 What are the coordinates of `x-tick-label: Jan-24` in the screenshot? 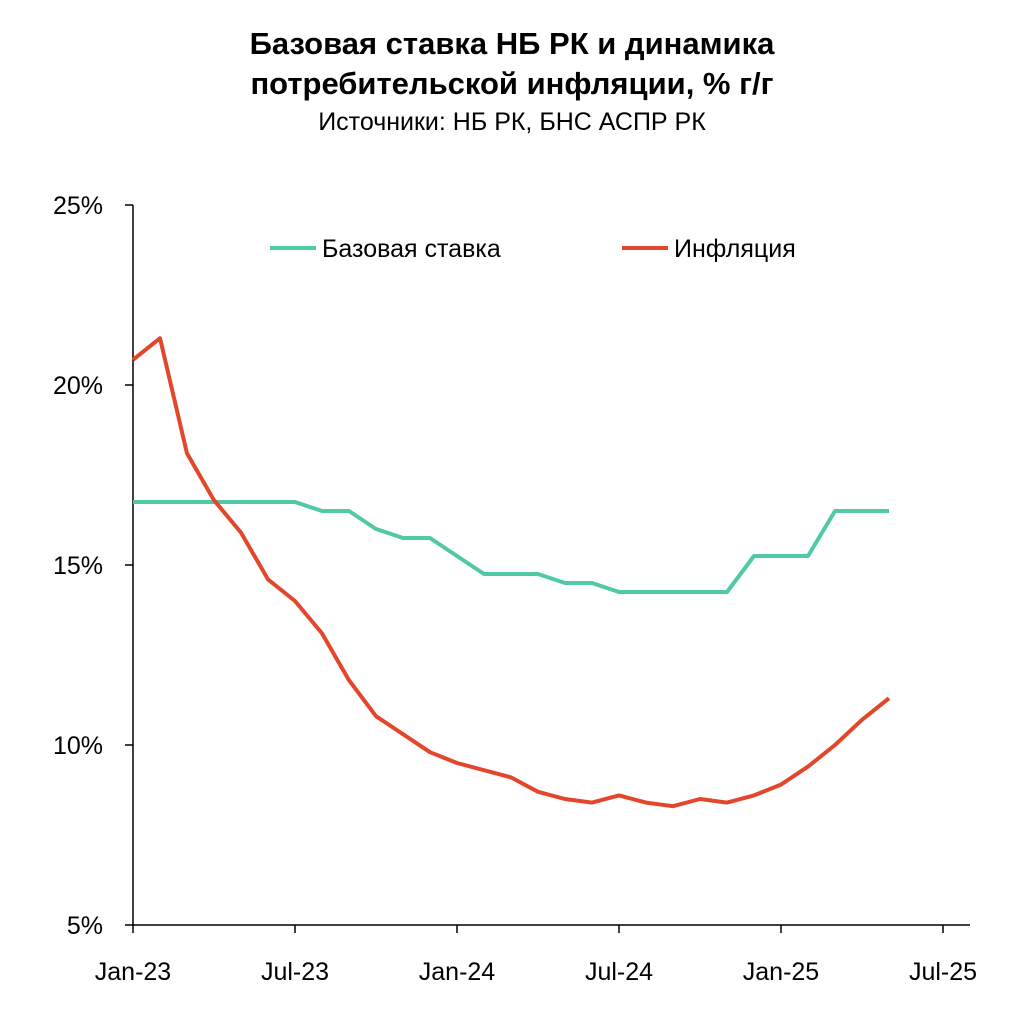 It's located at (457, 972).